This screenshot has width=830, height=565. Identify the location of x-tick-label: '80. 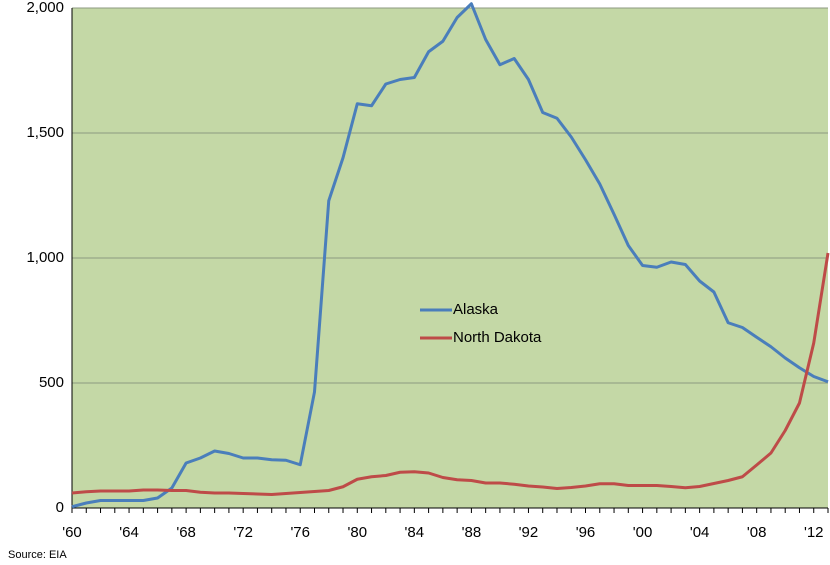
(358, 532).